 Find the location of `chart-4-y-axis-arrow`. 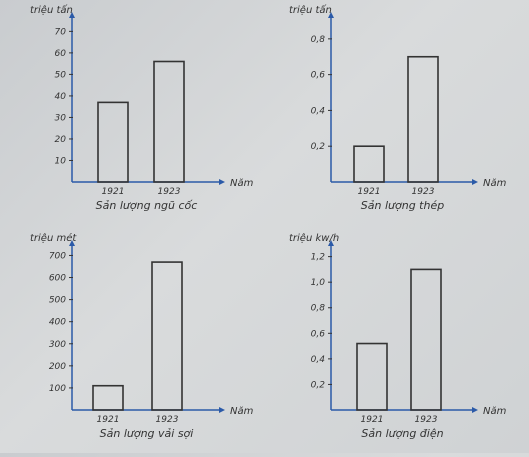

chart-4-y-axis-arrow is located at coordinates (331, 243).